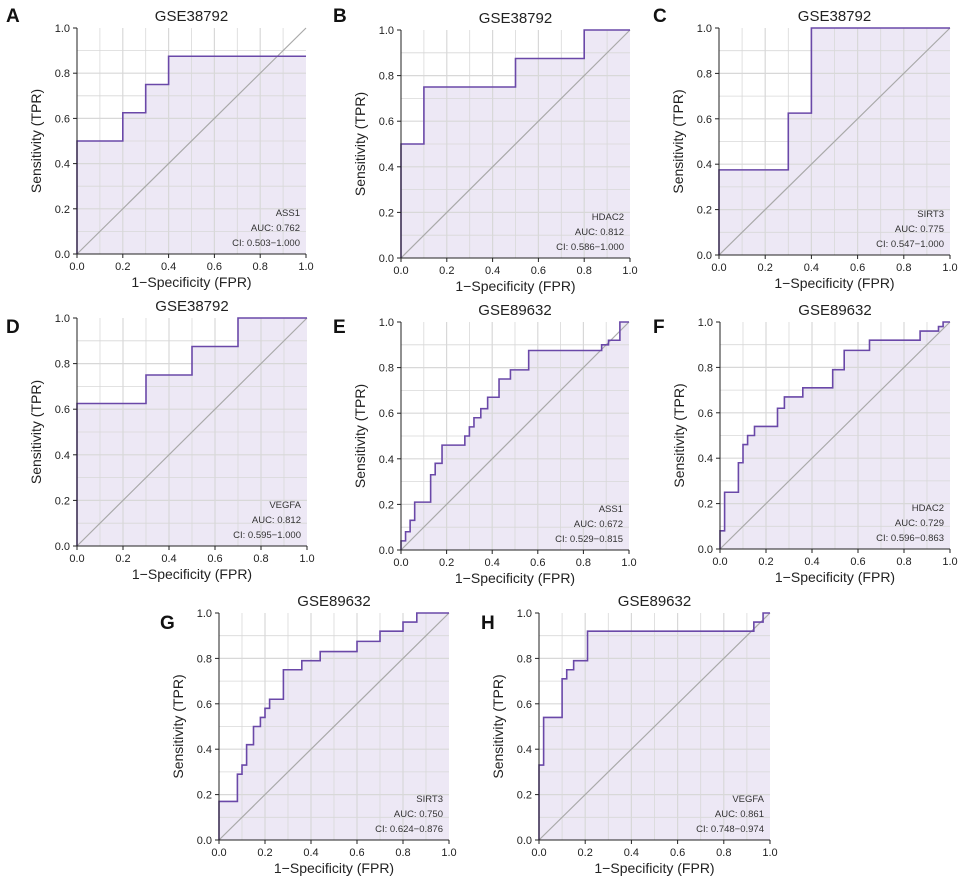  Describe the element at coordinates (285, 505) in the screenshot. I see `legend-gene: VEGFA` at that location.